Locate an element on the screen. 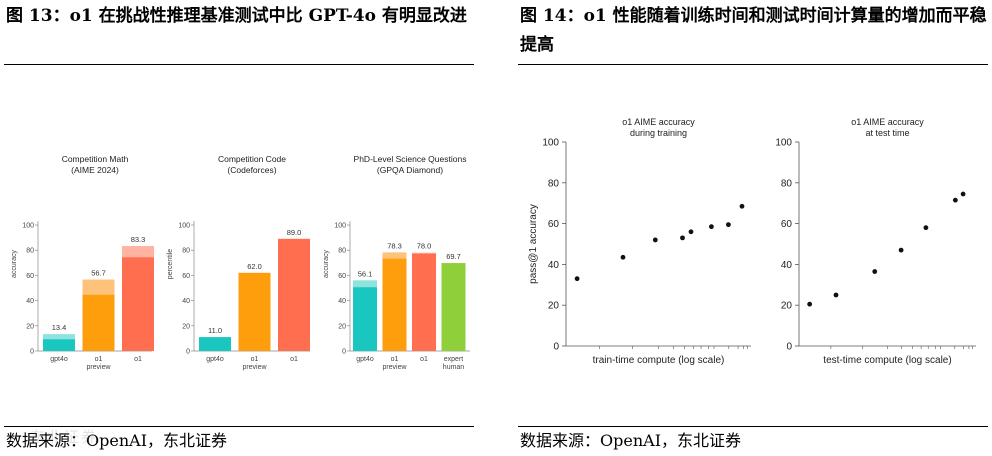  chart-subtitle: during training is located at coordinates (658, 133).